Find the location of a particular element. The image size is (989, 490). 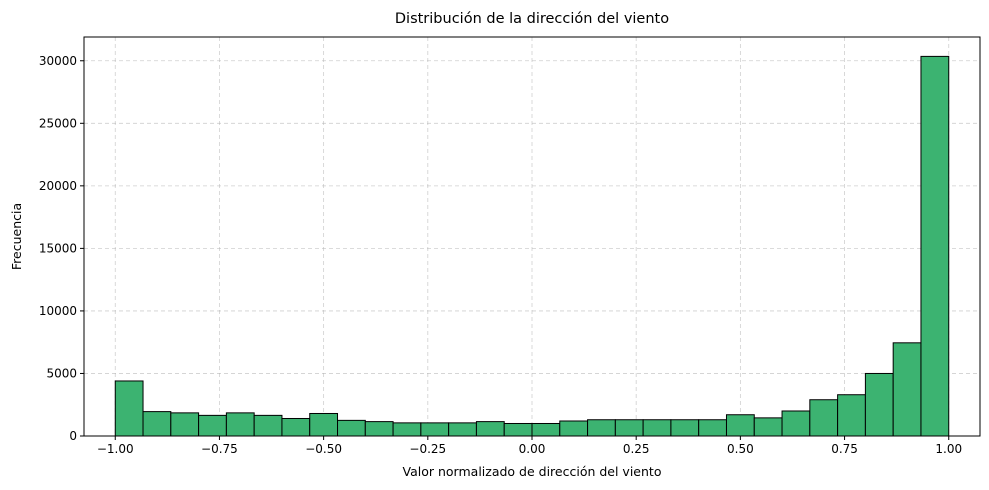

y-axis: 0 5000 10000 15000 20000 25000 30000 is located at coordinates (61, 248).